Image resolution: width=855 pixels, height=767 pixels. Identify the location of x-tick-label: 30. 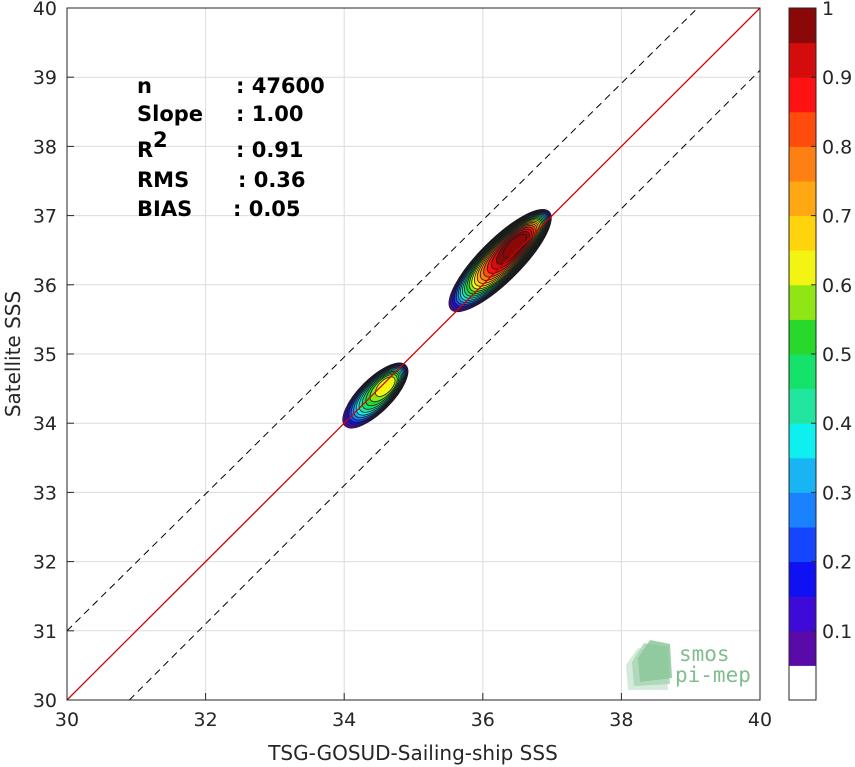
(67, 720).